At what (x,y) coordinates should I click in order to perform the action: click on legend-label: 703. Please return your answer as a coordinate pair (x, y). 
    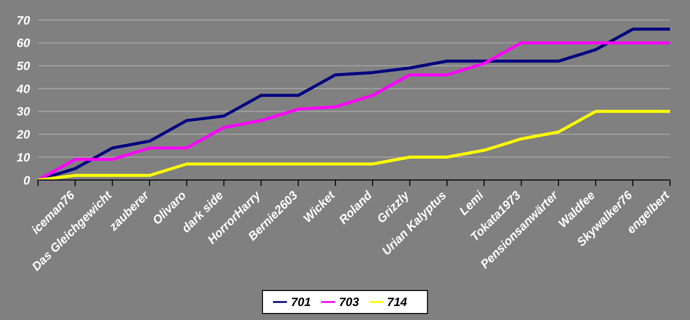
    Looking at the image, I should click on (349, 302).